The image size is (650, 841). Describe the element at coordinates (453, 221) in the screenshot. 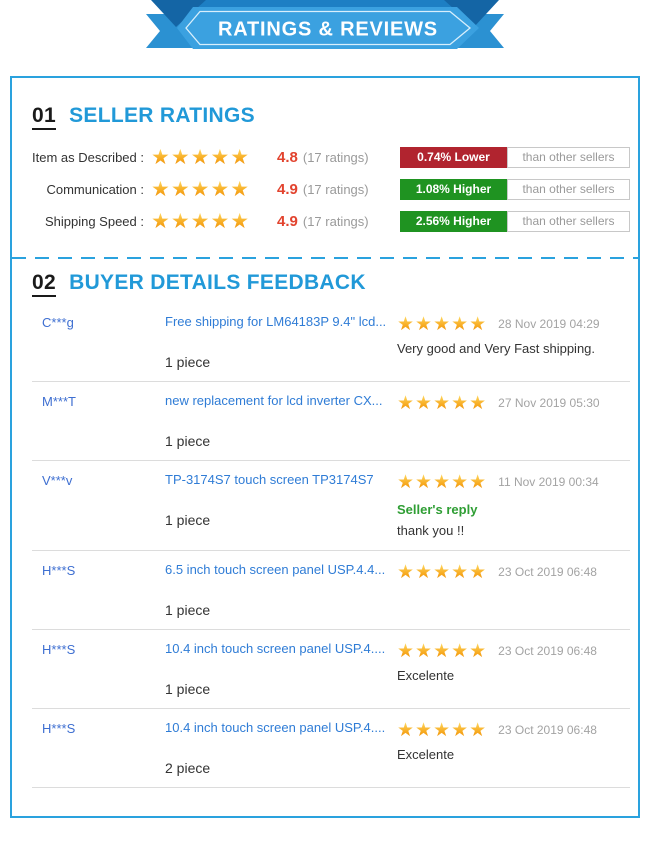

I see `comparison-badge: 2.56% Higher` at that location.